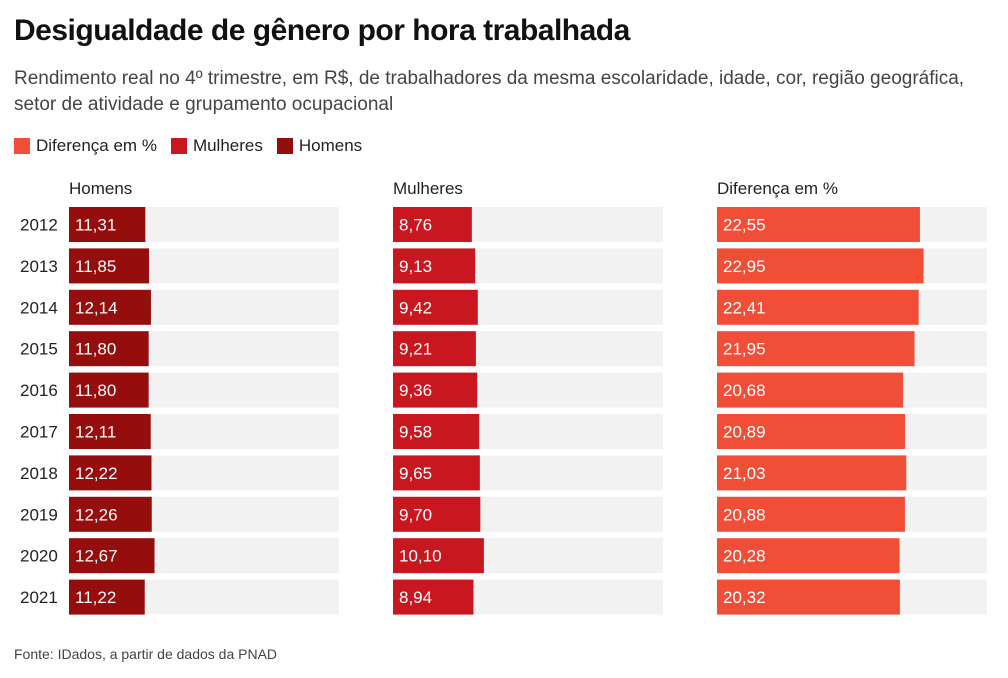  What do you see at coordinates (96, 473) in the screenshot?
I see `data-label-homens: 12,22` at bounding box center [96, 473].